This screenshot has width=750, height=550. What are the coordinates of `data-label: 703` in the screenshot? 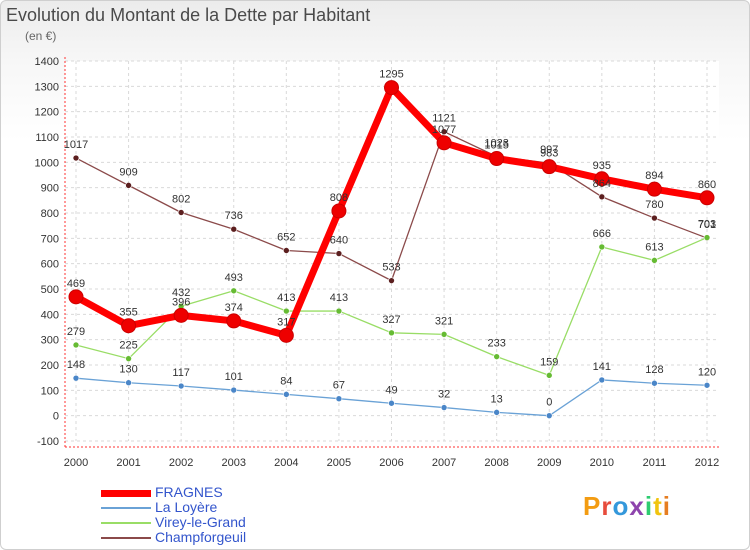 It's located at (707, 225).